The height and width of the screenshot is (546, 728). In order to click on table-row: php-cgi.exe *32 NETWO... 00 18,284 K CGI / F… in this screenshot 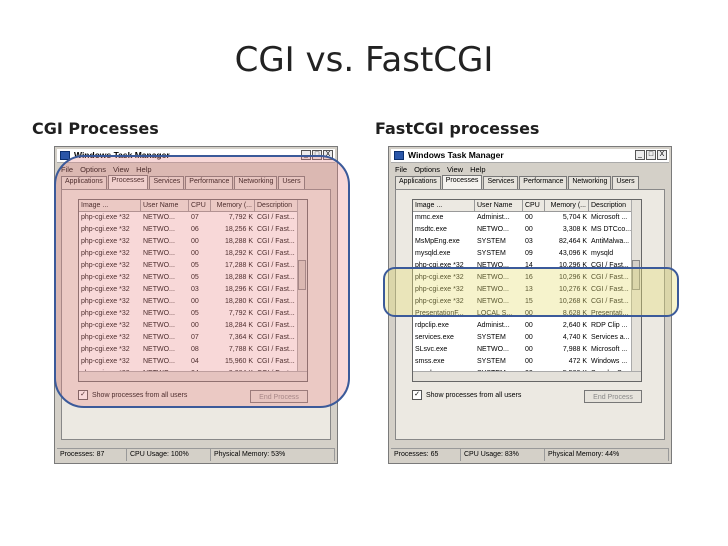, I will do `click(193, 326)`.